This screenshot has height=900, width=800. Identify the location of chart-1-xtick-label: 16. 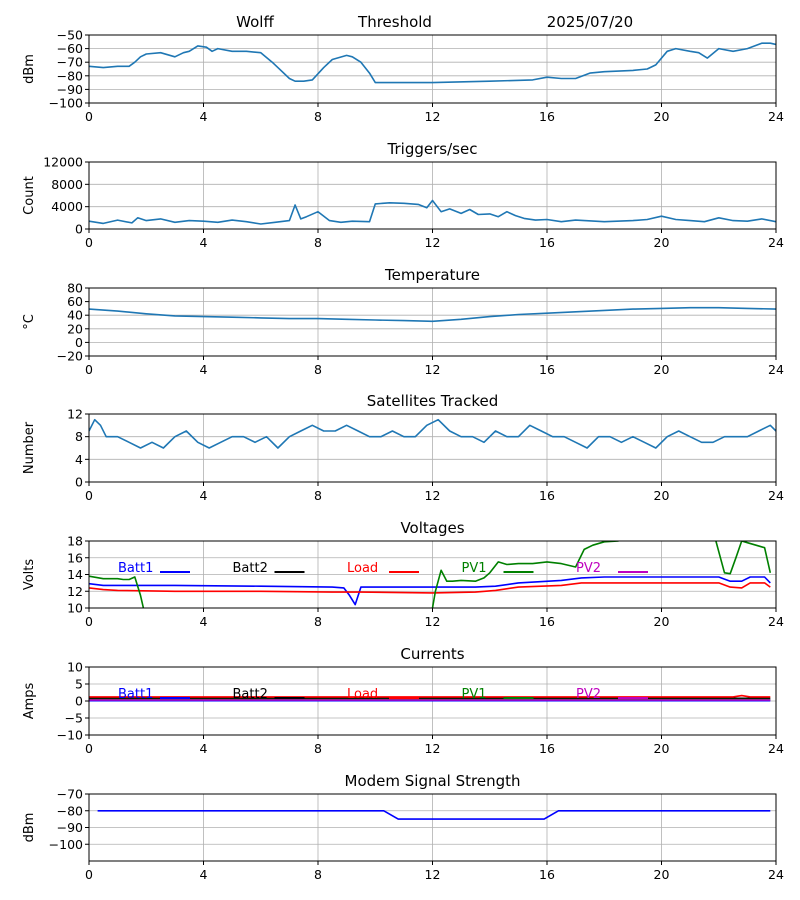
(547, 242).